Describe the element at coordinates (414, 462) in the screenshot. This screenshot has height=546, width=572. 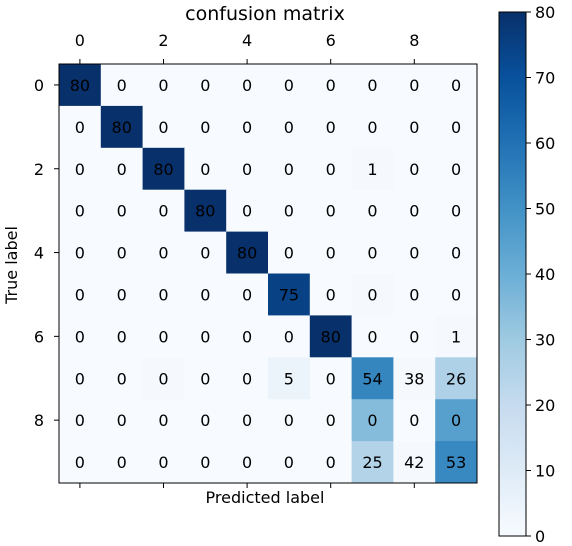
I see `cell-value-label: 42` at that location.